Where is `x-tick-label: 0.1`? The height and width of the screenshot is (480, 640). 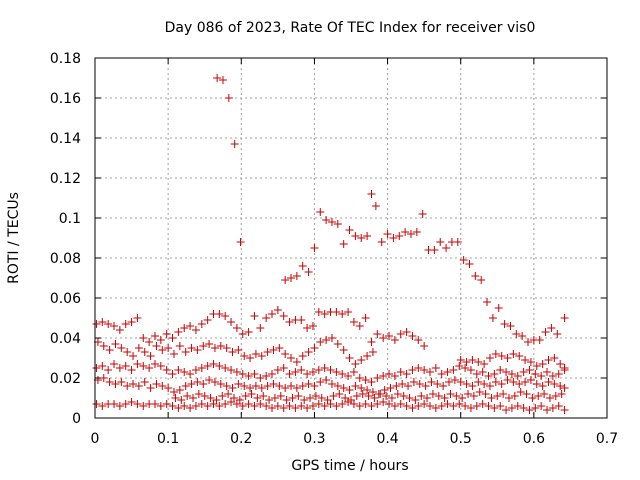 x-tick-label: 0.1 is located at coordinates (168, 439).